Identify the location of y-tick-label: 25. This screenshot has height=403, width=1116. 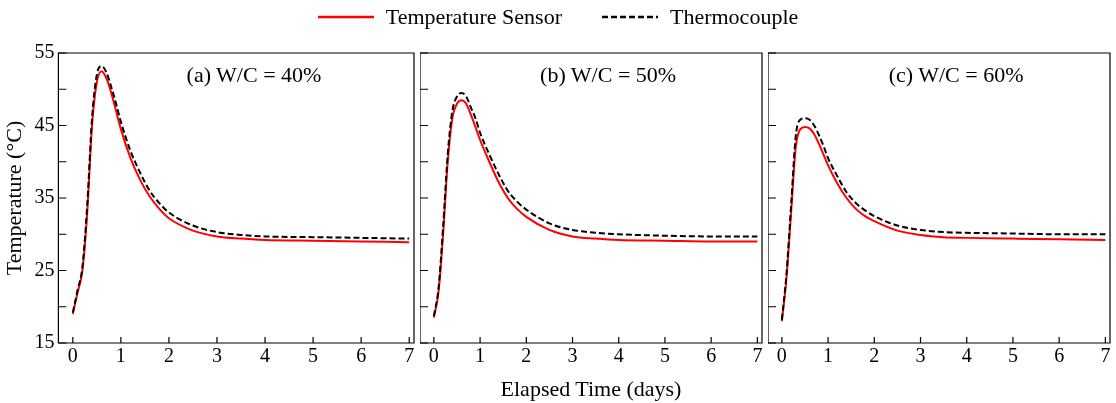
(44, 268).